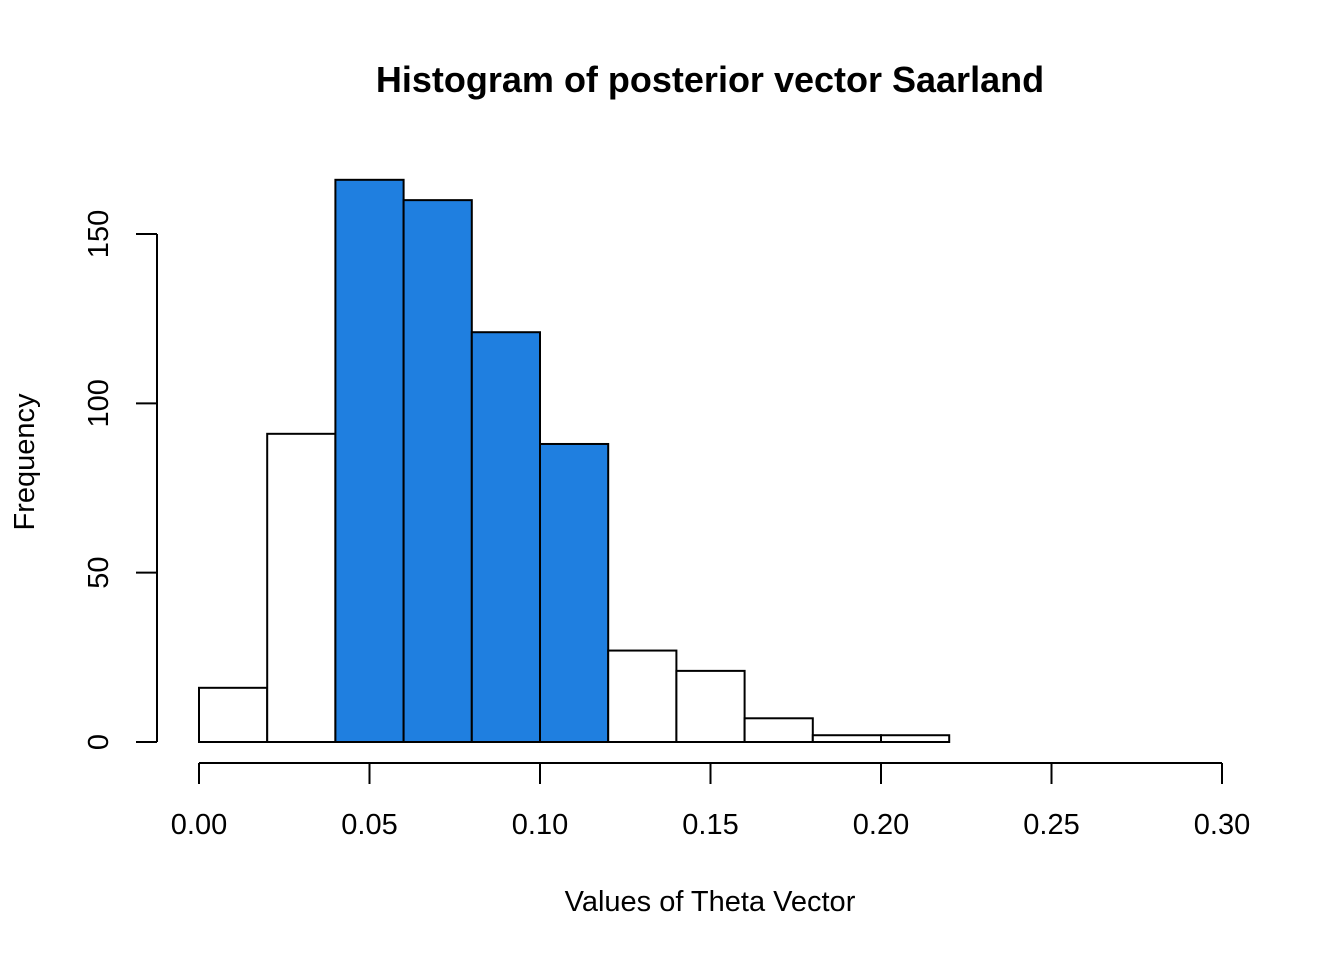 The image size is (1344, 965). What do you see at coordinates (1051, 825) in the screenshot?
I see `x-tick-label: 0.25` at bounding box center [1051, 825].